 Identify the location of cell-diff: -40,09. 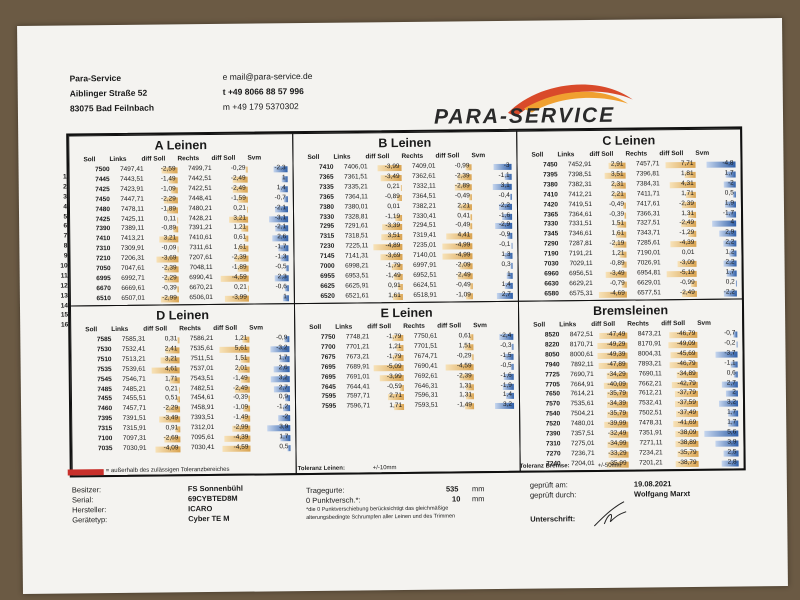
(616, 384).